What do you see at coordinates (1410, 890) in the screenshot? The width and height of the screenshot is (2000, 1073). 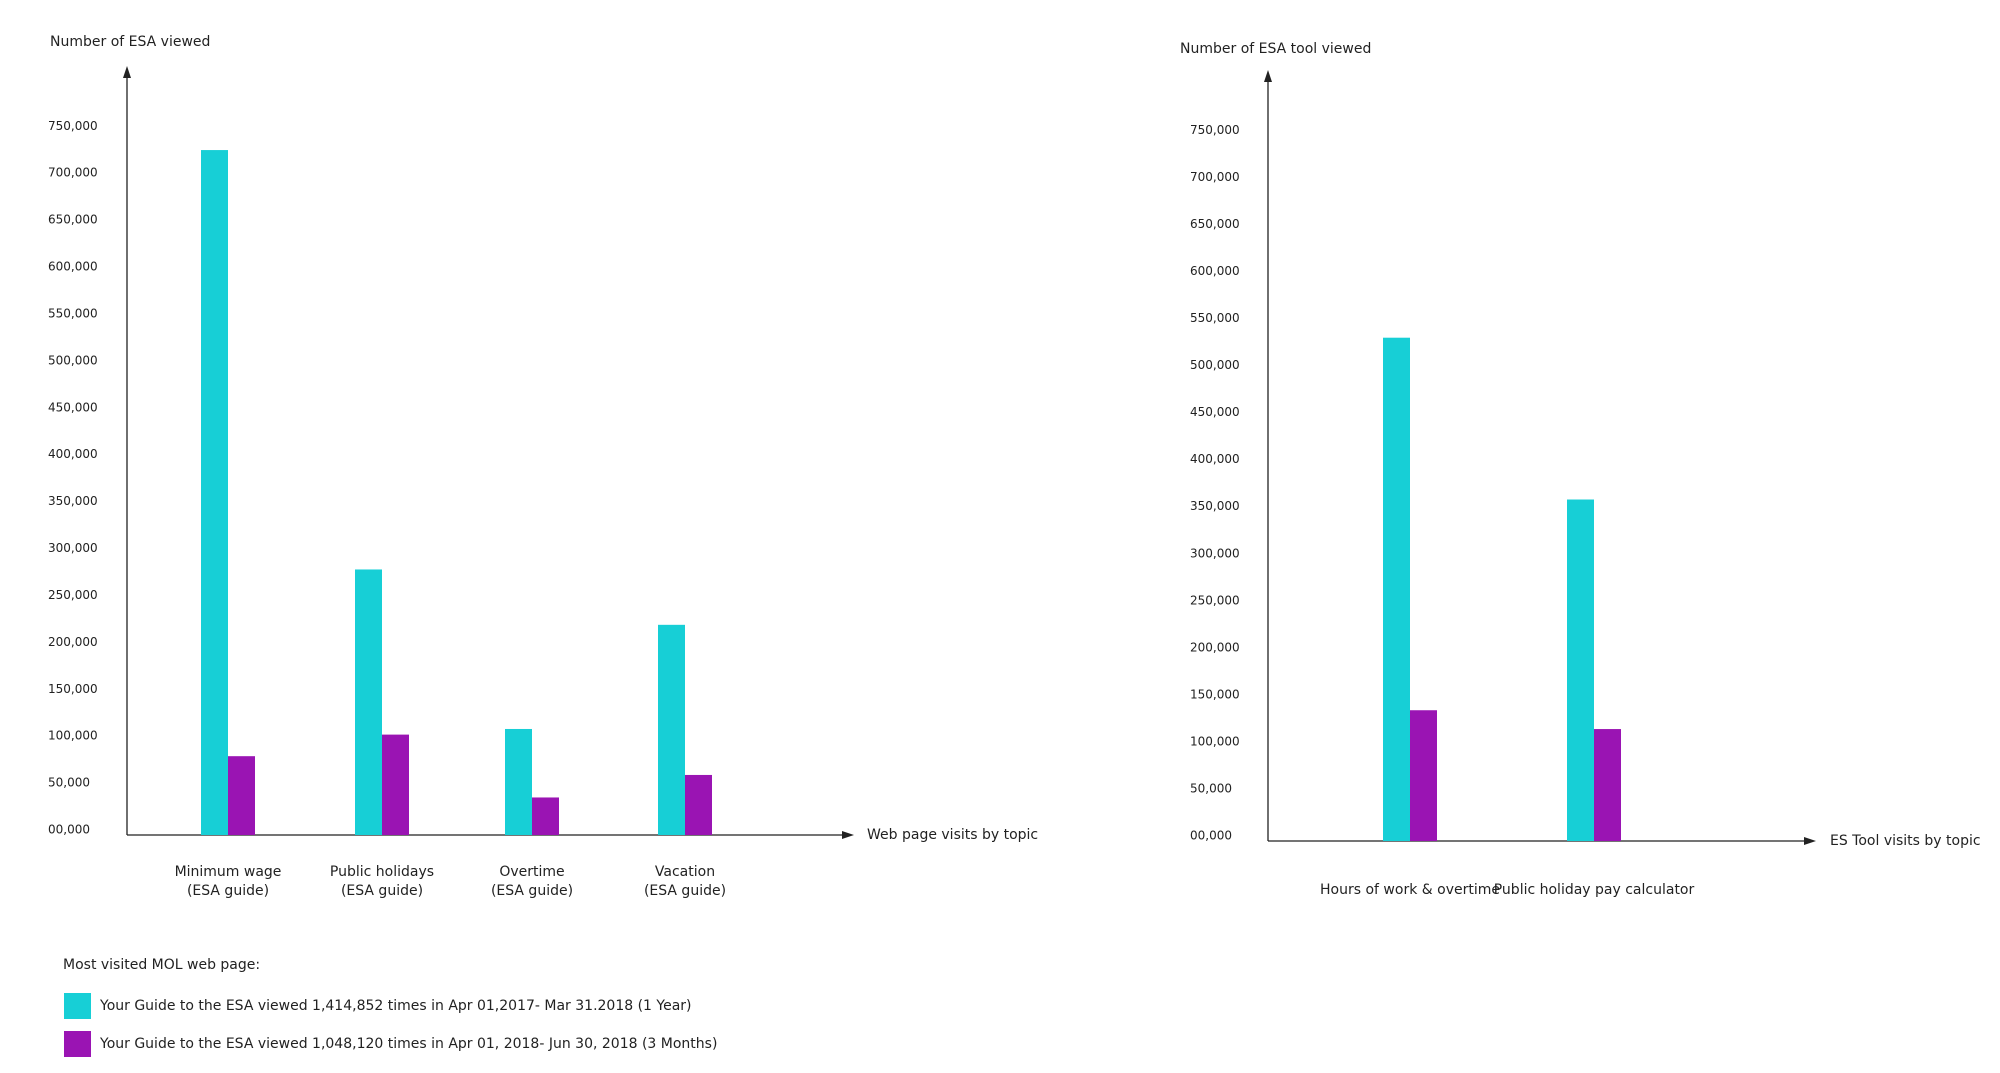 I see `x-tick-label: Hours of work & overtime` at bounding box center [1410, 890].